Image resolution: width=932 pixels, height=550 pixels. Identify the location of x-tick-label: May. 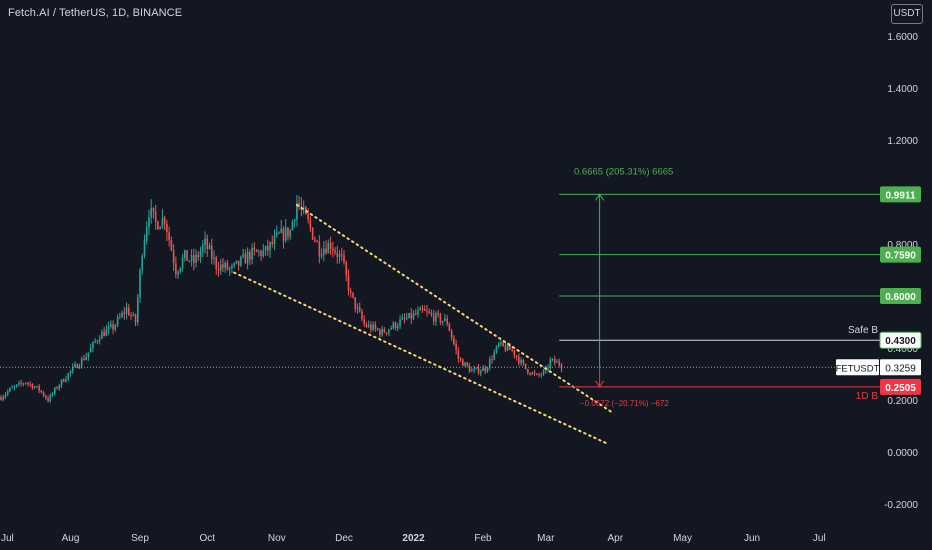
(682, 538).